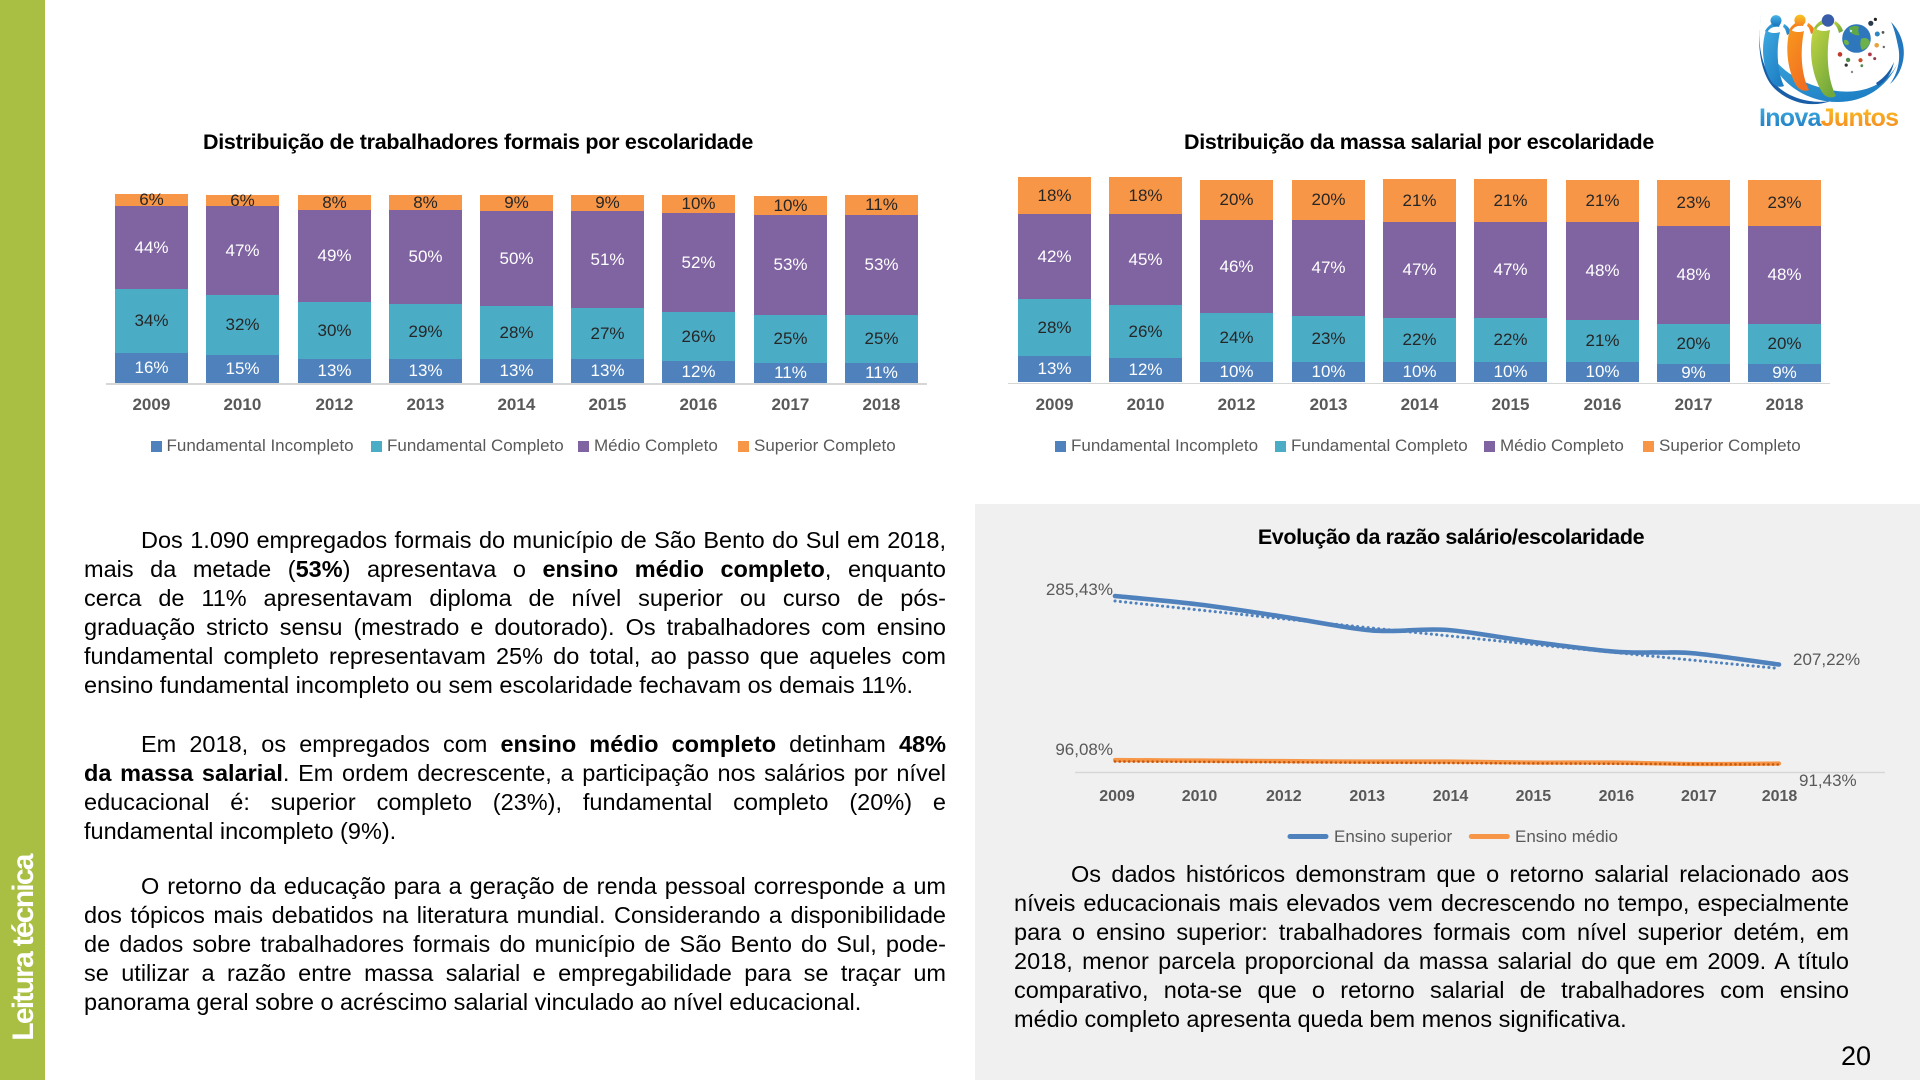  I want to click on svg-text: InovaJuntos, so click(1828, 118).